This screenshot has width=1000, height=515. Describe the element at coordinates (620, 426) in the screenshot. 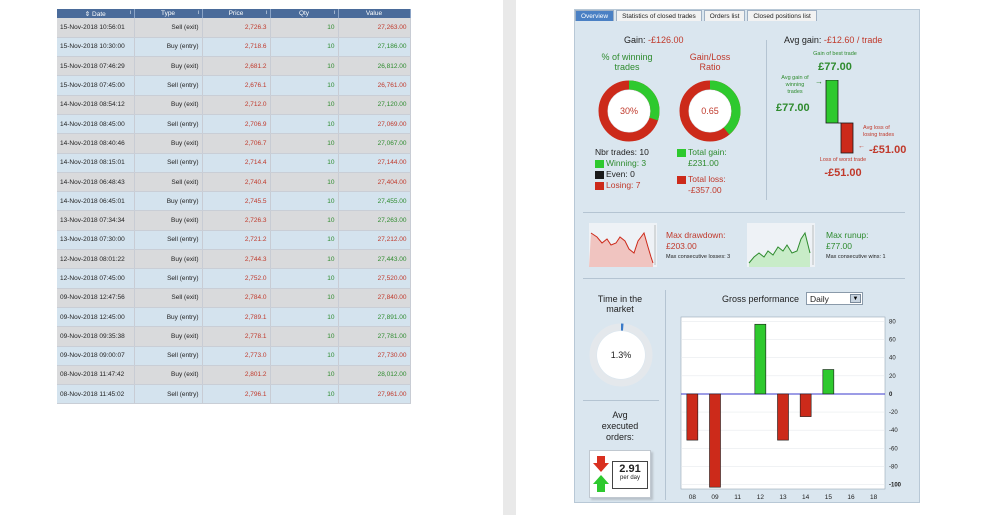

I see `avg-executed-orders-title: Avg executed orders:` at that location.